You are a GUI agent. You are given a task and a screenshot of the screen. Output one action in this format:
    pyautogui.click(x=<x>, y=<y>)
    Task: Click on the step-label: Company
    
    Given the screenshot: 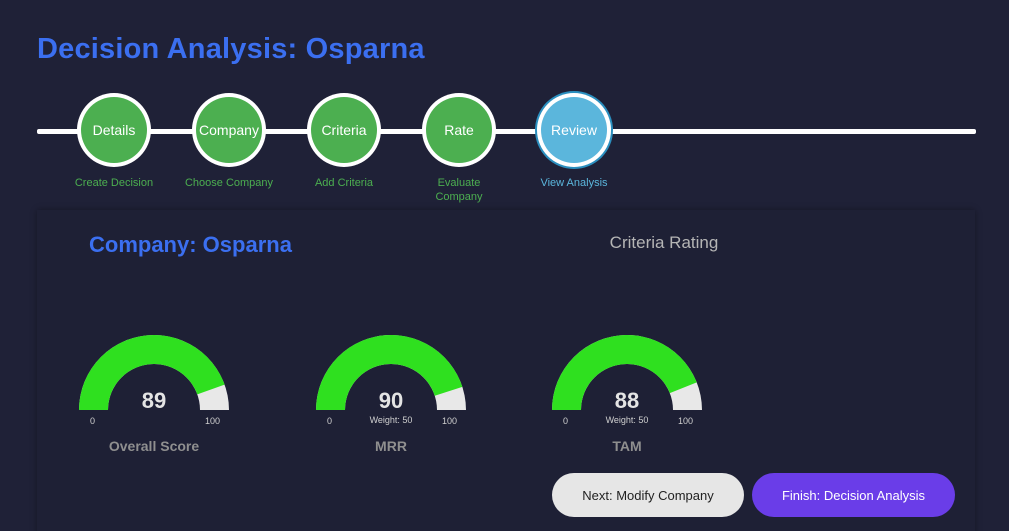 What is the action you would take?
    pyautogui.click(x=229, y=130)
    